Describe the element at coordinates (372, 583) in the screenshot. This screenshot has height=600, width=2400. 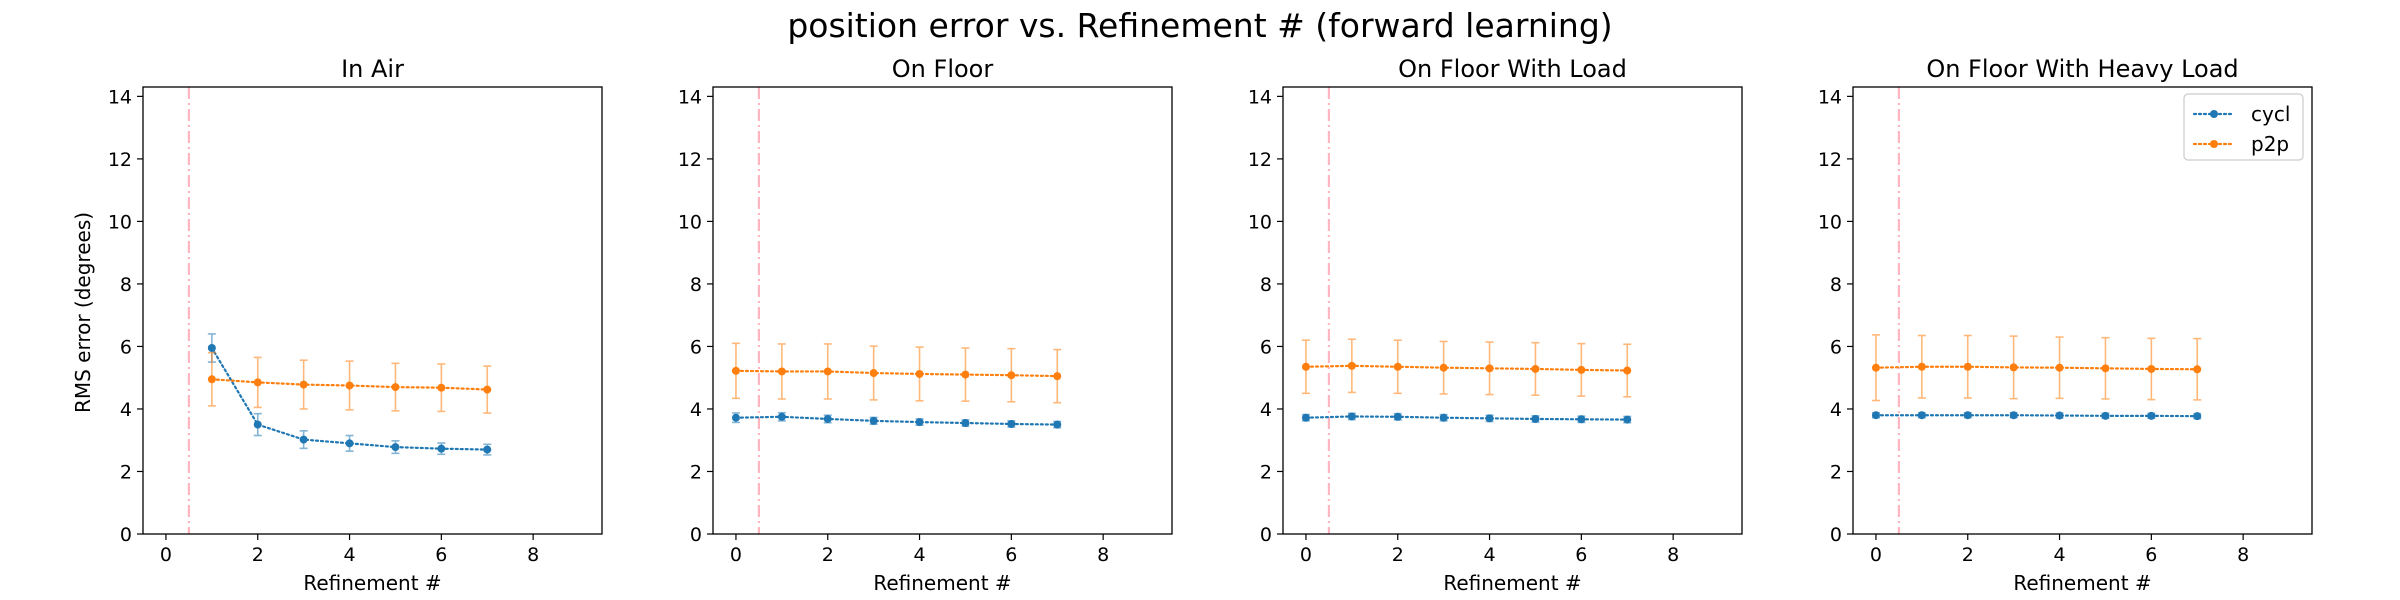
I see `x-axis-label: Refinement #` at that location.